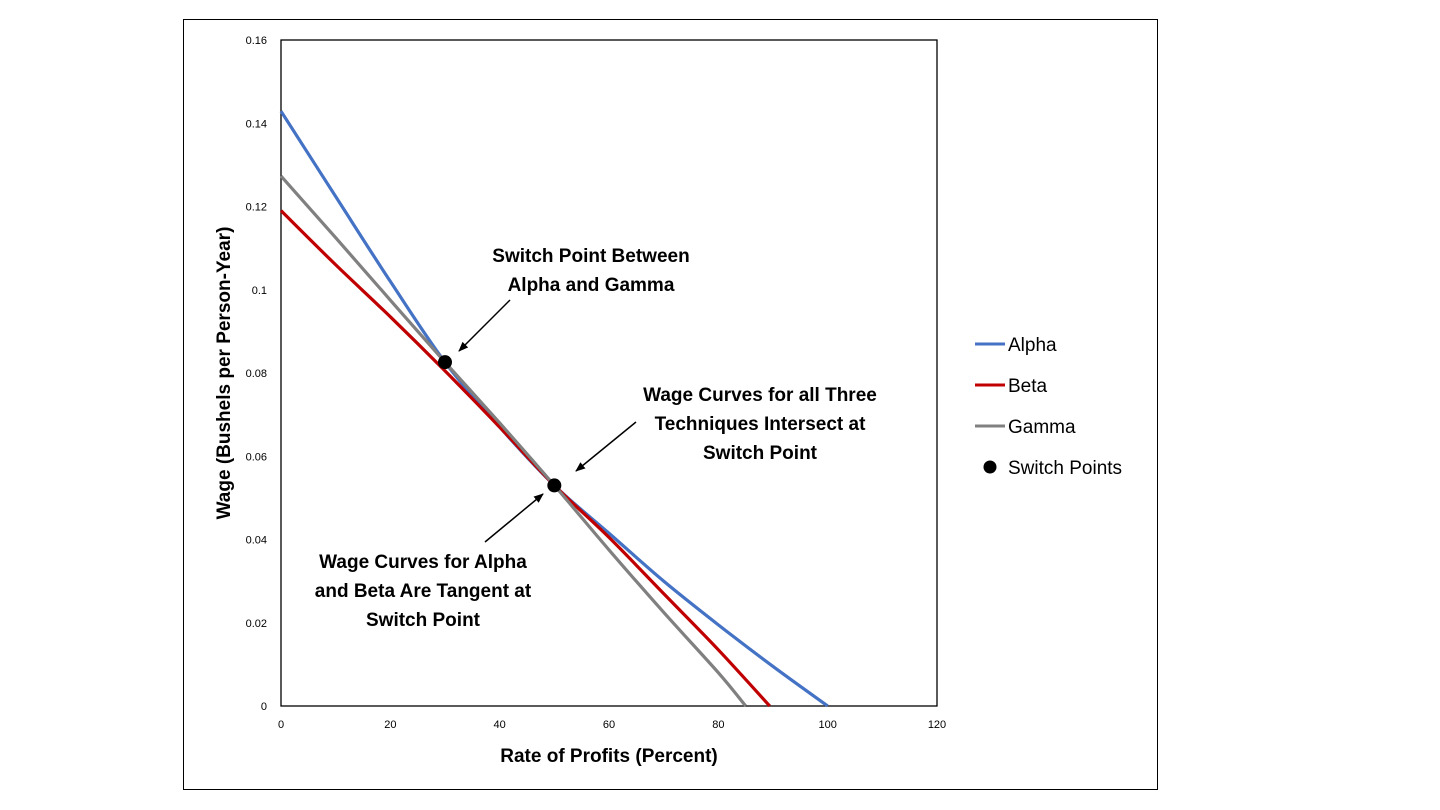  What do you see at coordinates (1065, 468) in the screenshot?
I see `legend-label-switch-points: Switch Points` at bounding box center [1065, 468].